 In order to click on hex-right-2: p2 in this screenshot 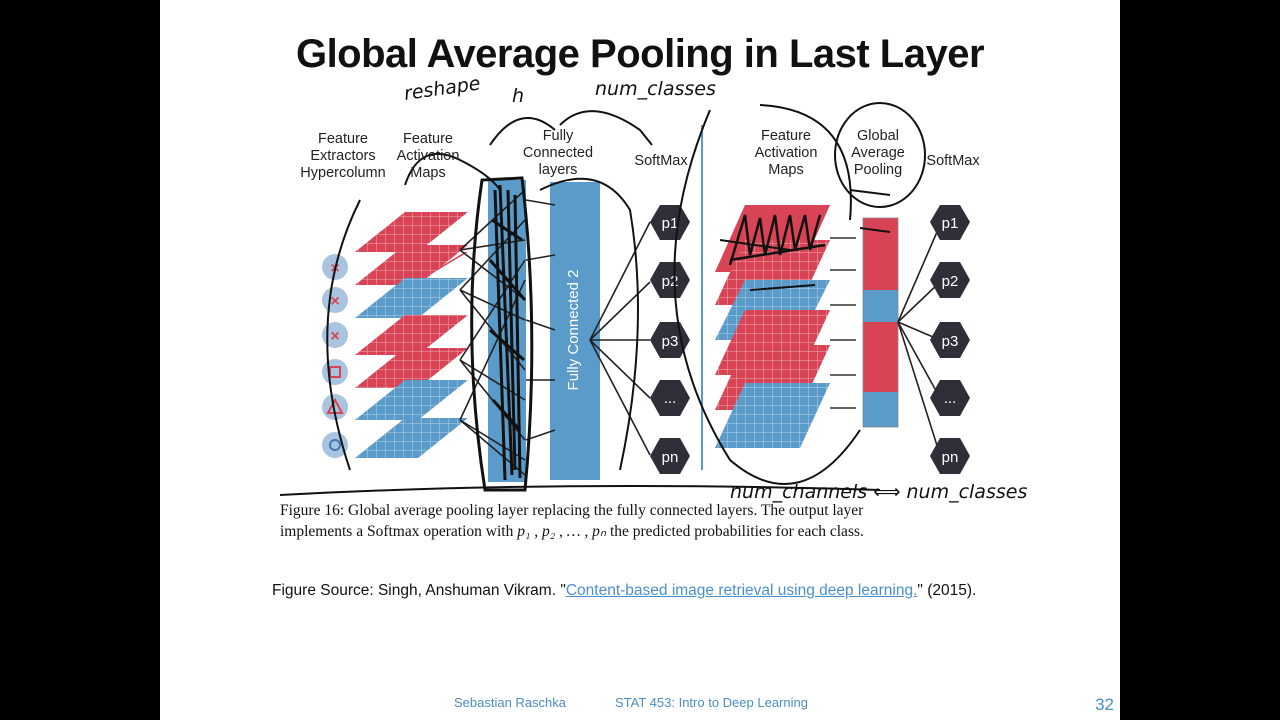, I will do `click(950, 281)`.